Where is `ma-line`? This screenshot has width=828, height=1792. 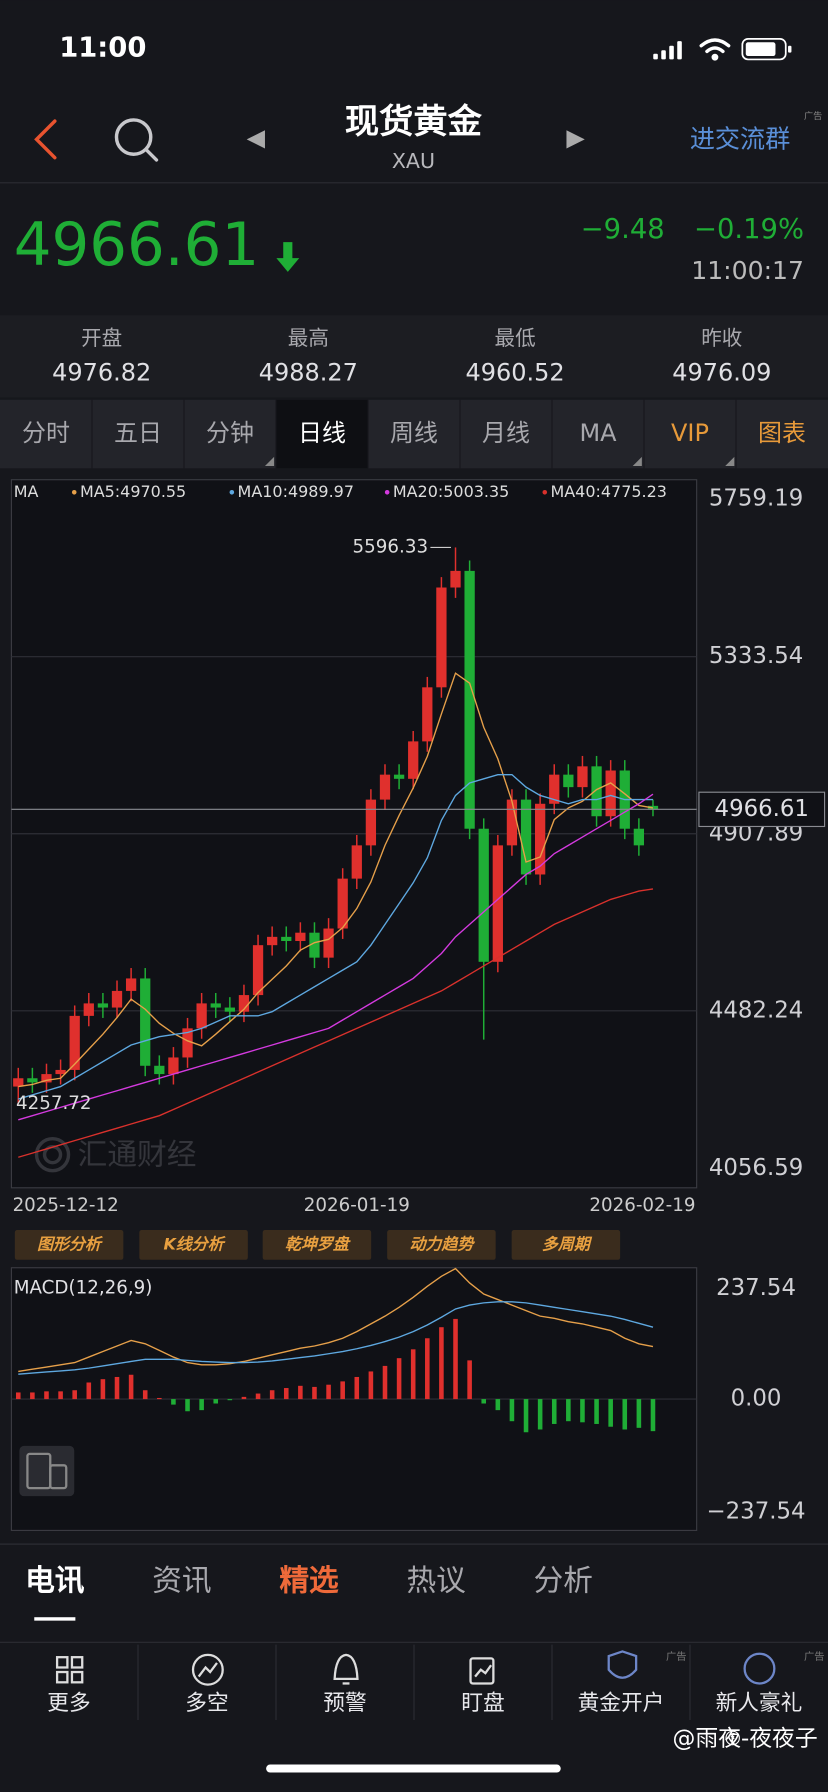
ma-line is located at coordinates (335, 936).